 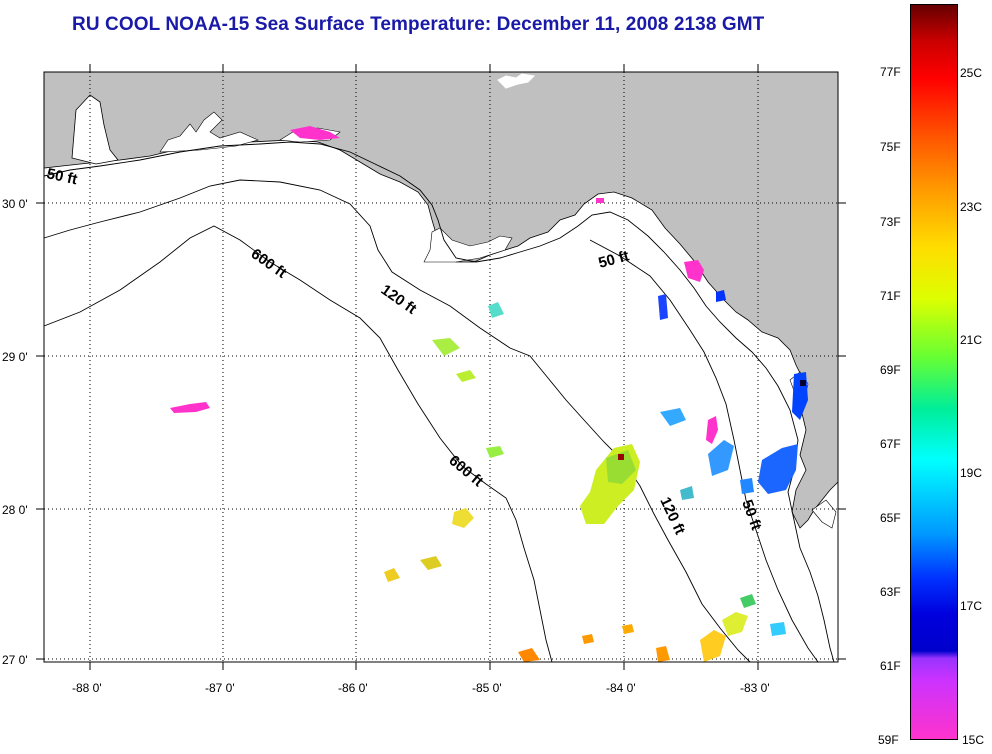 What do you see at coordinates (755, 688) in the screenshot?
I see `lon-label-83: -83 0'` at bounding box center [755, 688].